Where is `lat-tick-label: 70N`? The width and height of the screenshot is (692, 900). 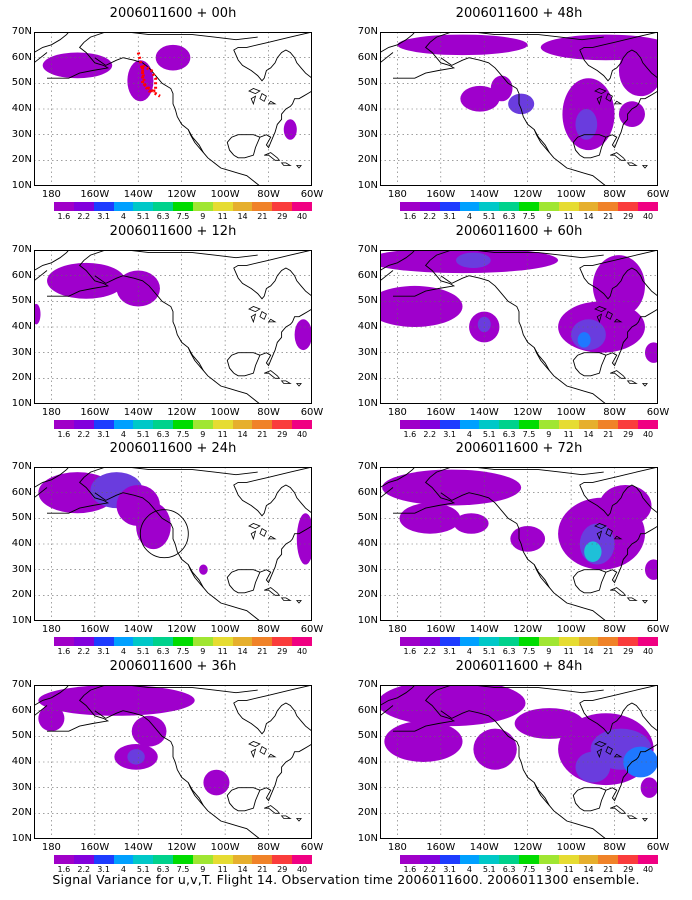
lat-tick-label: 70N is located at coordinates (367, 684).